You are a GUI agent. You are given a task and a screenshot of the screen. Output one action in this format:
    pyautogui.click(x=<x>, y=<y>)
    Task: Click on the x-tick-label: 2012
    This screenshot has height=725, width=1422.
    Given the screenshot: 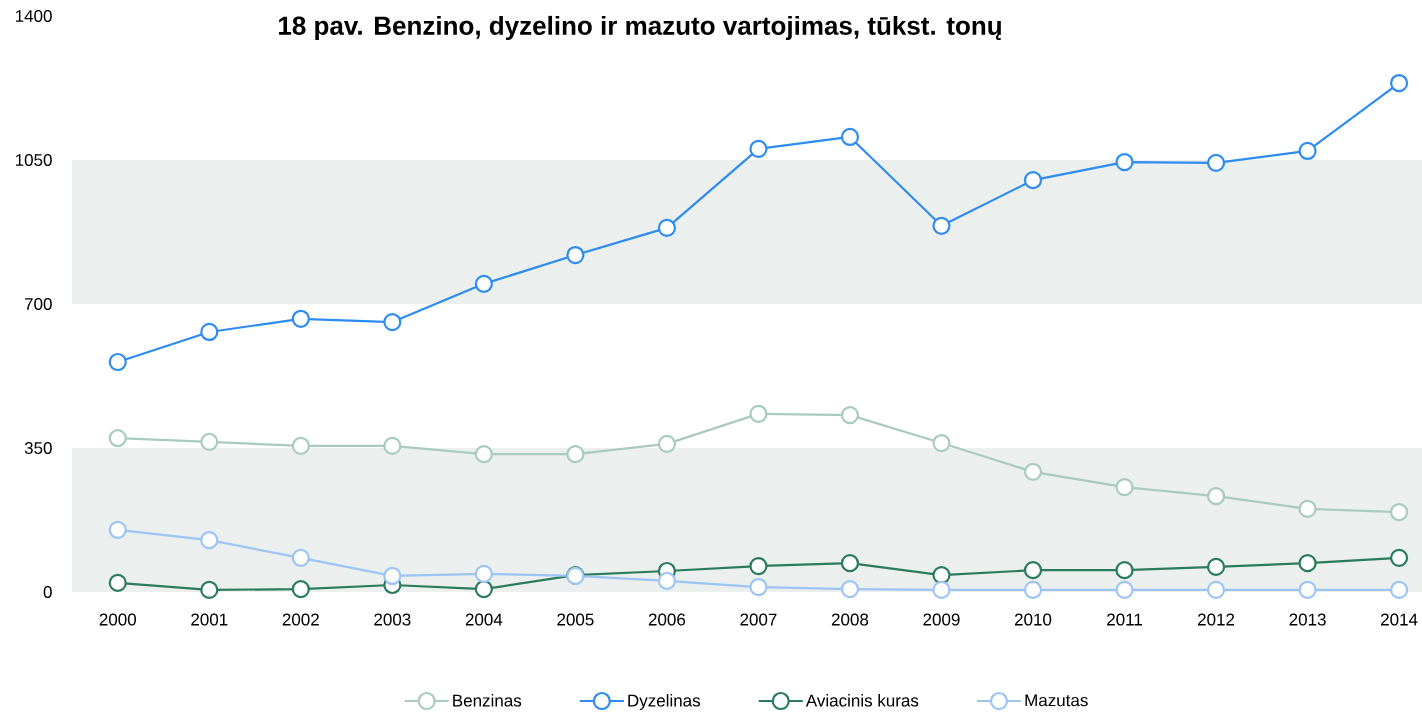 What is the action you would take?
    pyautogui.click(x=1216, y=619)
    